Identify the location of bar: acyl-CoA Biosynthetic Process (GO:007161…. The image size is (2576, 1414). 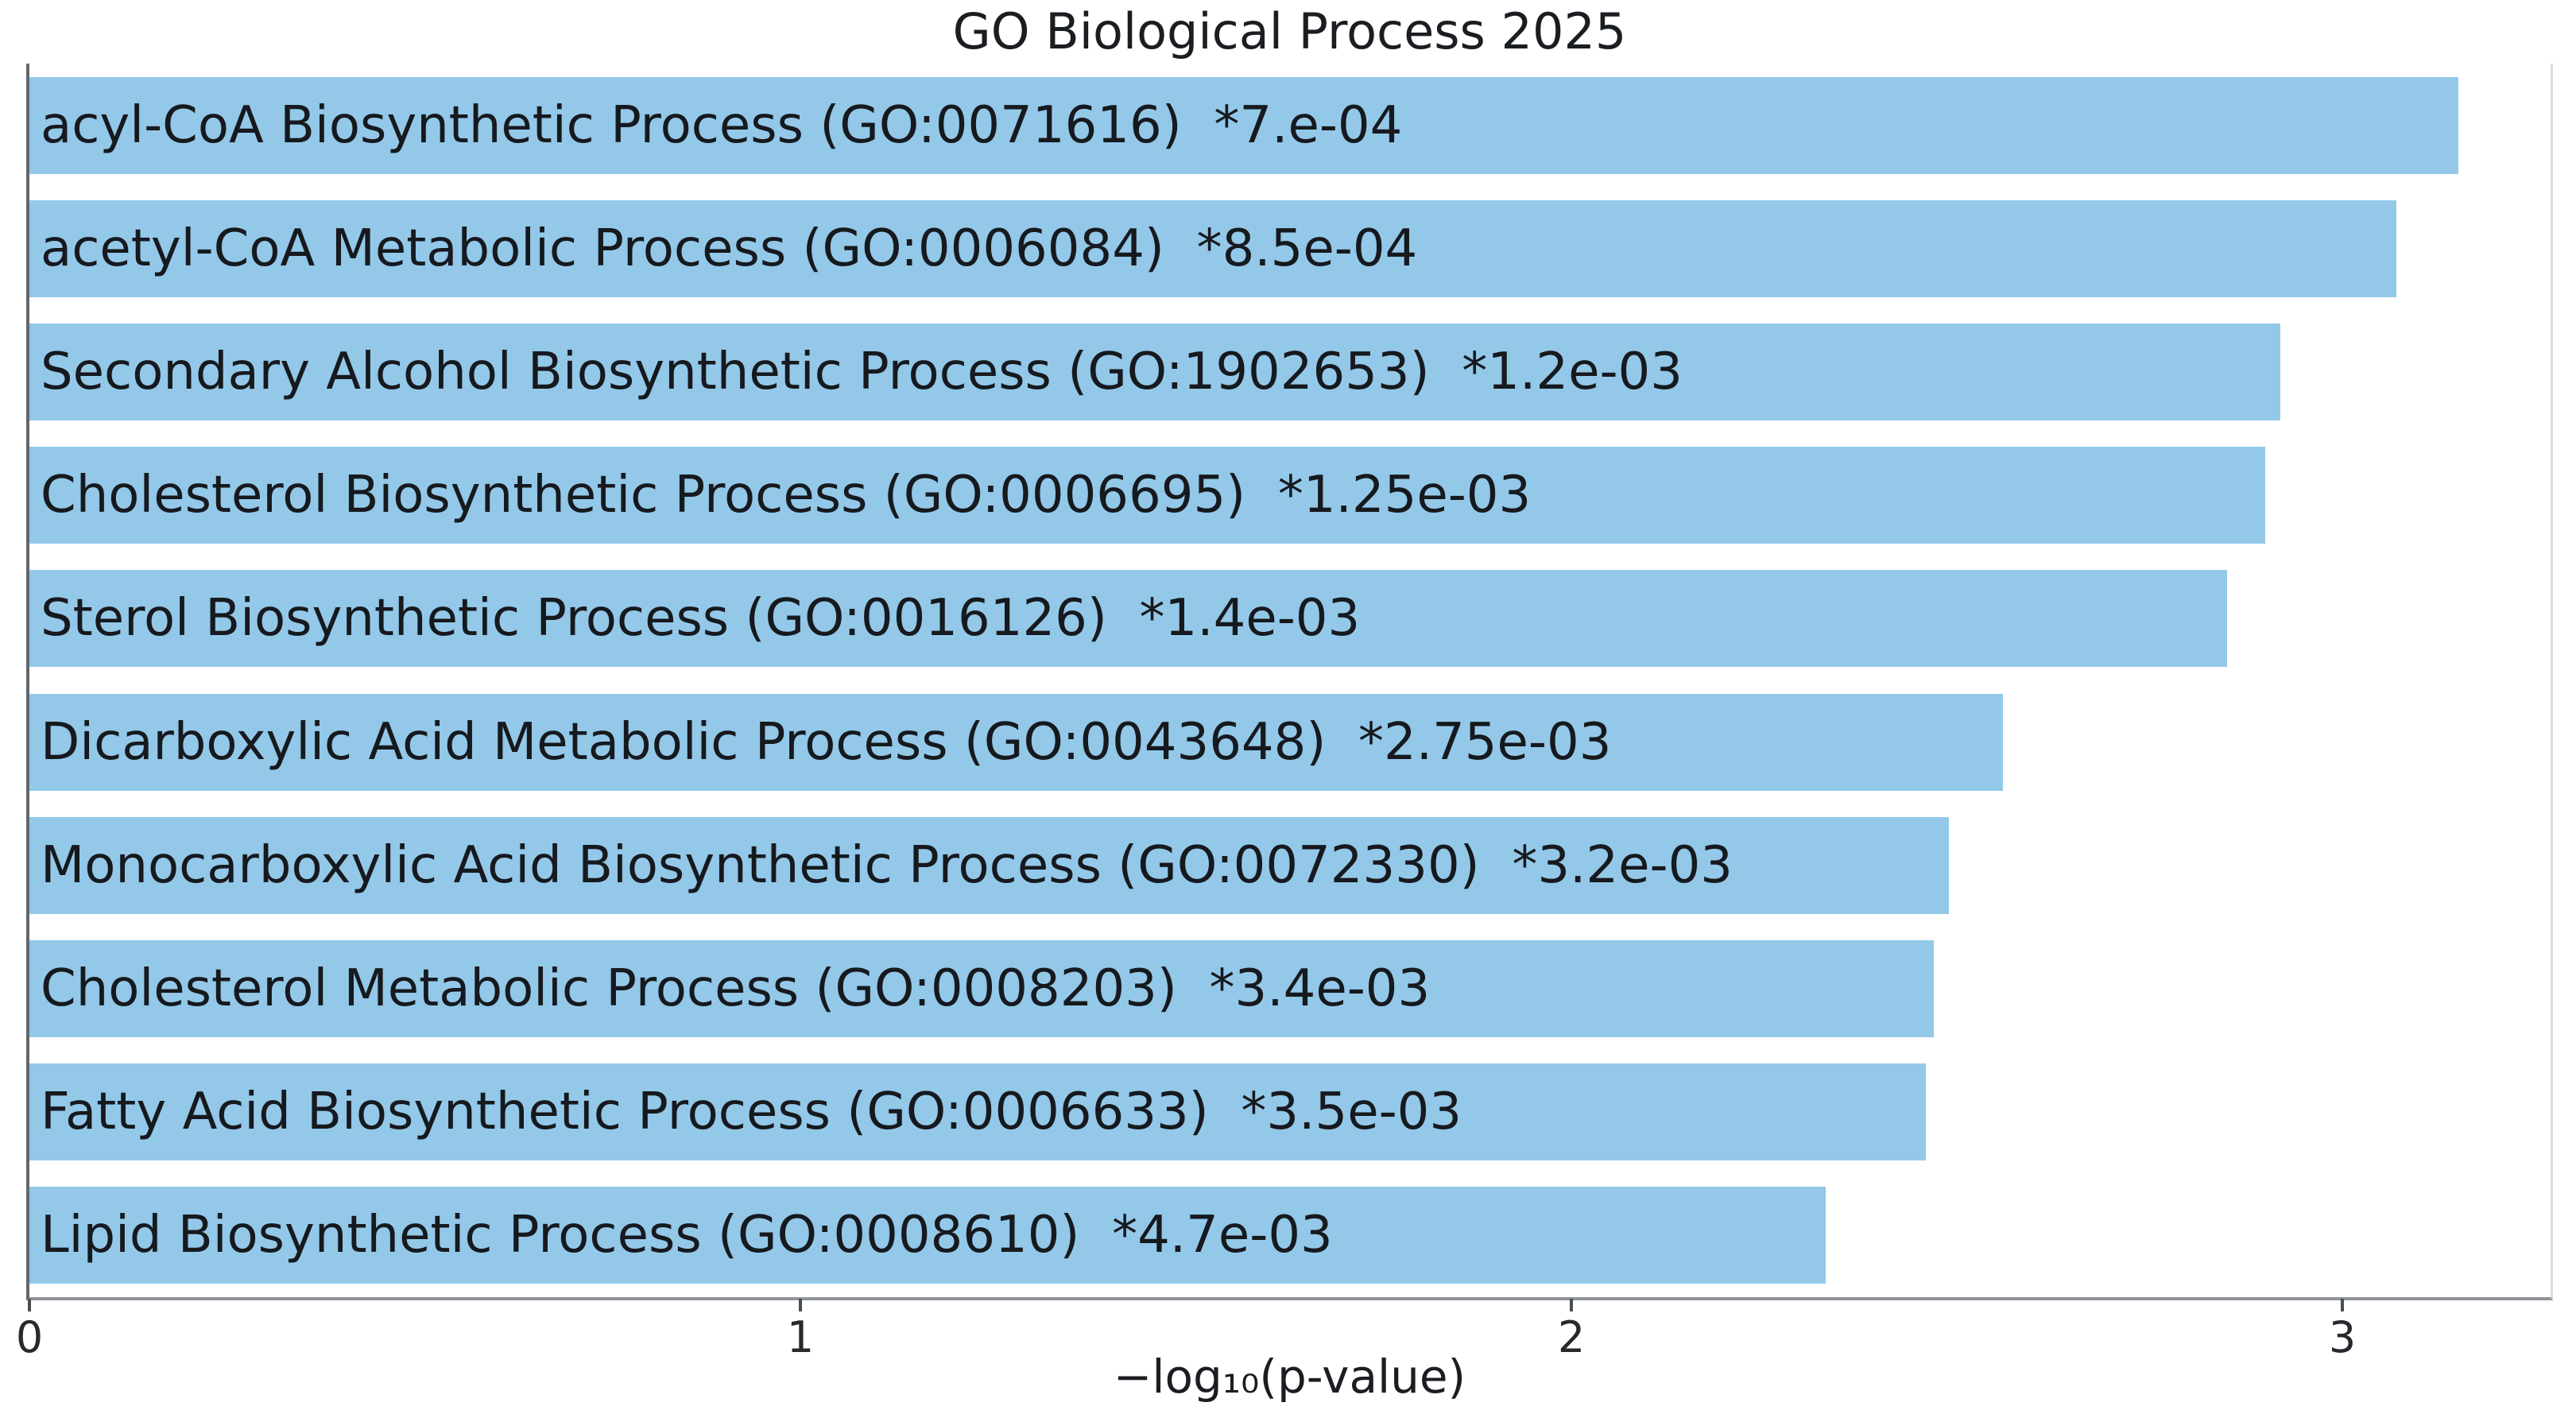
(1243, 125).